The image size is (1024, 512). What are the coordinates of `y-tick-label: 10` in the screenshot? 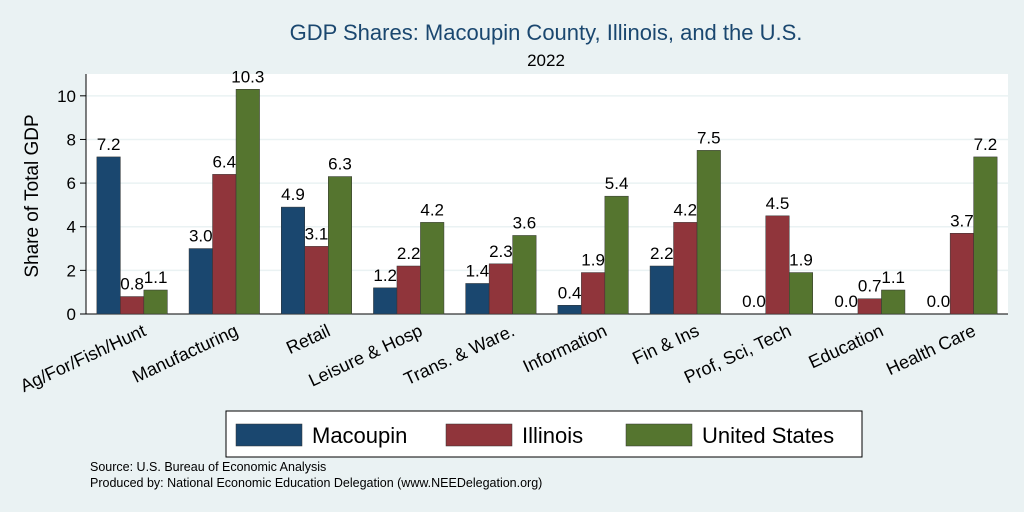 It's located at (66, 96).